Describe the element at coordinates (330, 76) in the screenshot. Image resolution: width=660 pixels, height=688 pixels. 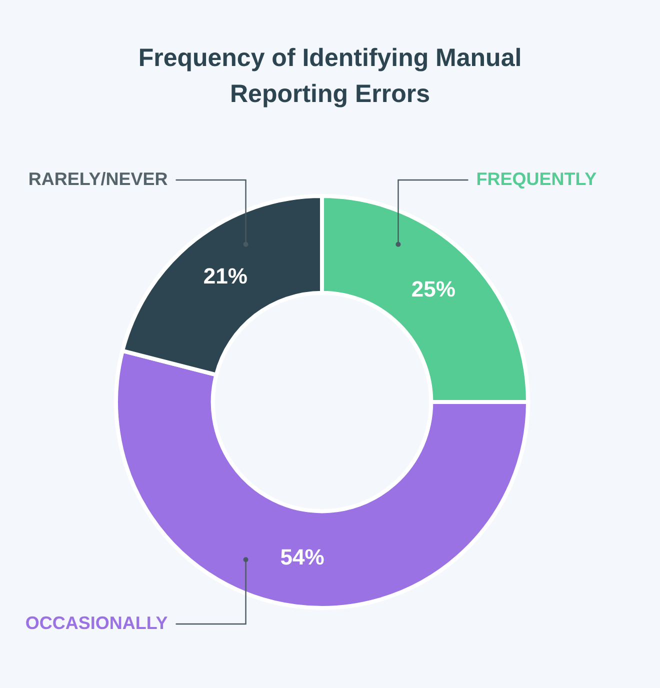
I see `chart-title: Frequency of Identifying Manual Reporting Errors` at that location.